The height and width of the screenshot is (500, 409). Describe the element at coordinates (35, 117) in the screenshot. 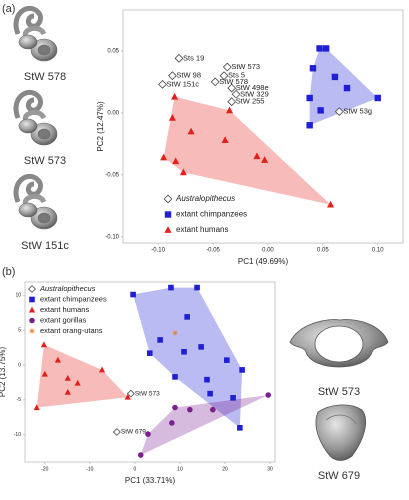

I see `specimen-image` at that location.